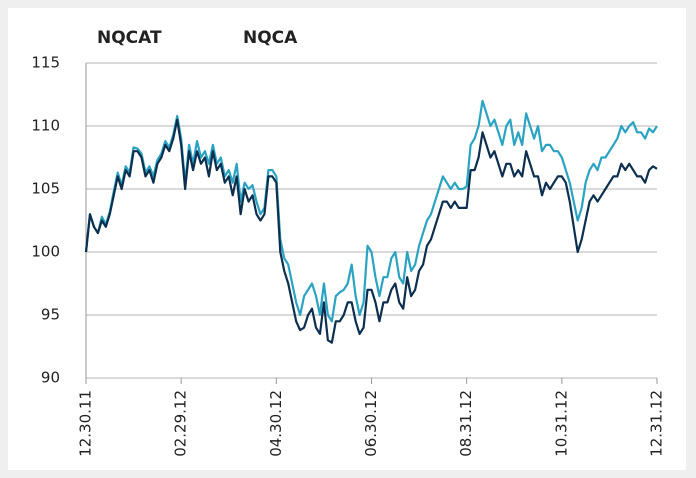 The width and height of the screenshot is (696, 478). What do you see at coordinates (276, 423) in the screenshot?
I see `x-tick-label: 04.30.12` at bounding box center [276, 423].